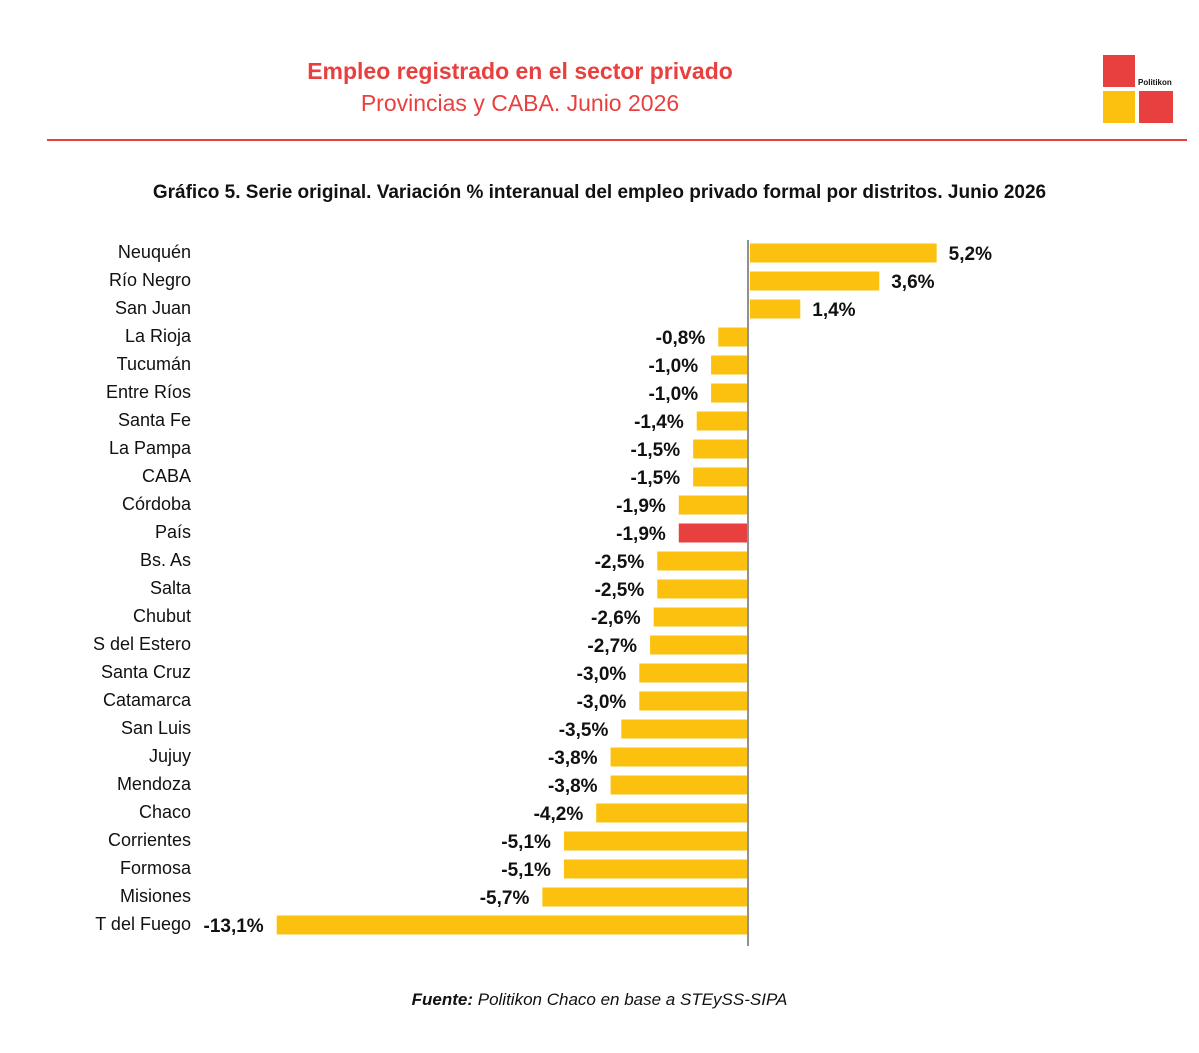  What do you see at coordinates (154, 420) in the screenshot?
I see `category-label: Santa Fe` at bounding box center [154, 420].